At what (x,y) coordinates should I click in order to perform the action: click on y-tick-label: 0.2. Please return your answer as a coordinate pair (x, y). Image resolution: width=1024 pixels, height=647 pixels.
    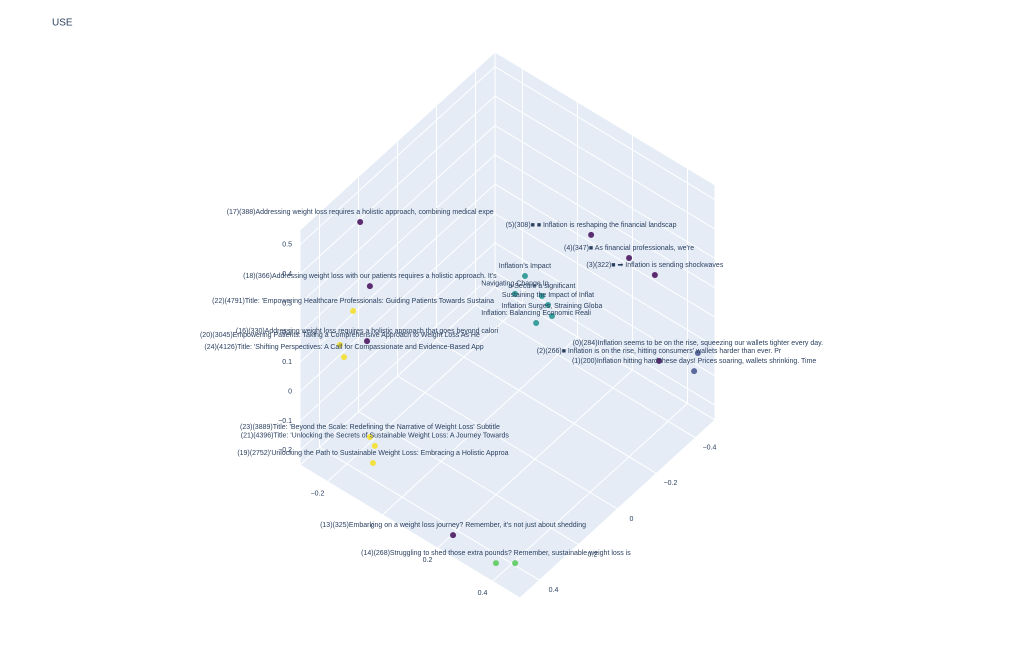
    Looking at the image, I should click on (593, 554).